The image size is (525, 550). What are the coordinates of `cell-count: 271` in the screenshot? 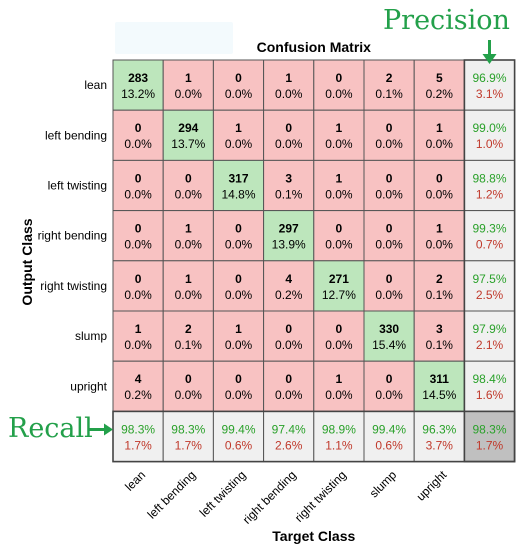 It's located at (339, 279).